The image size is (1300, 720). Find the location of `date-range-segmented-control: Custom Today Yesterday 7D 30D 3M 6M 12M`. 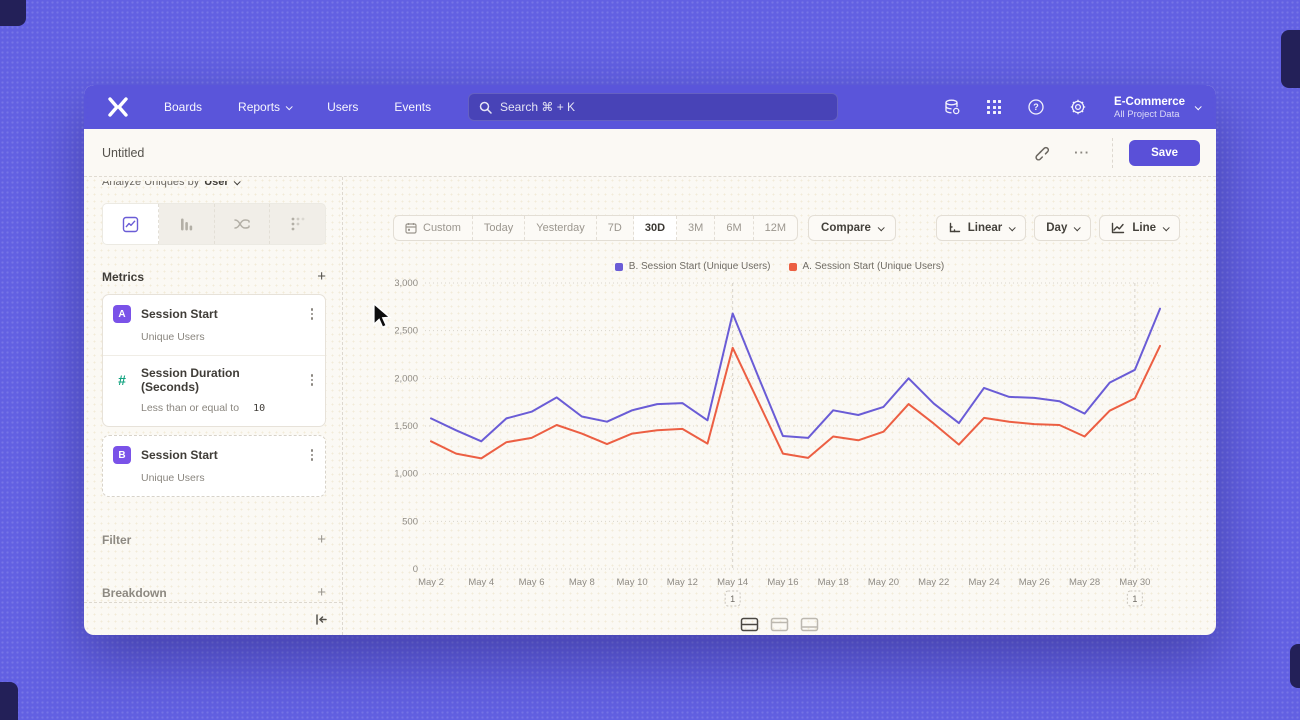

date-range-segmented-control: Custom Today Yesterday 7D 30D 3M 6M 12M is located at coordinates (596, 228).